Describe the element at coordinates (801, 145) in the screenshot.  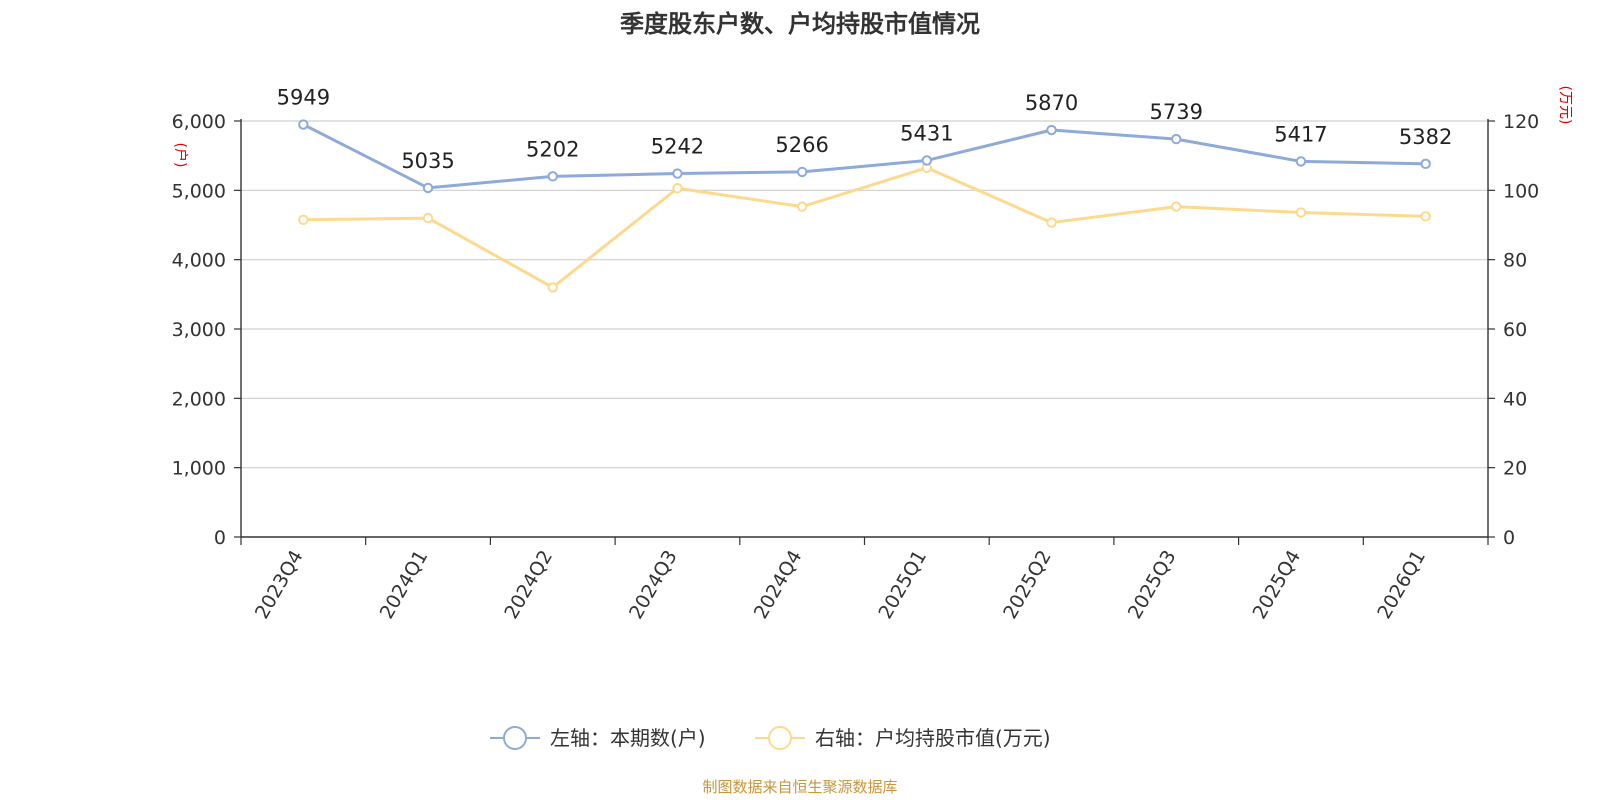
I see `data-label: 5266` at that location.